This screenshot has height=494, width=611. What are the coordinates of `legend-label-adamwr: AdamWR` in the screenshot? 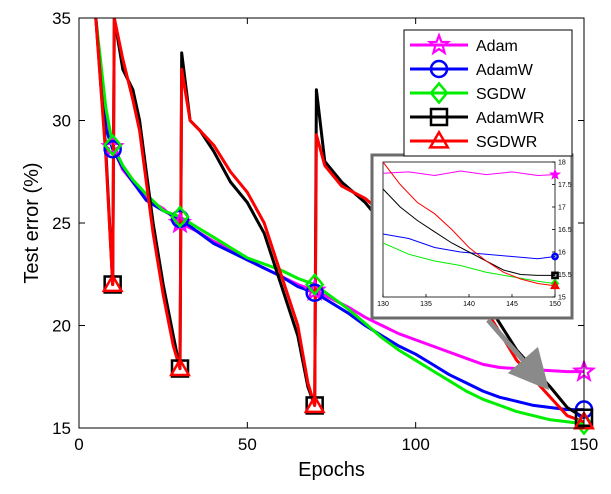 It's located at (510, 118).